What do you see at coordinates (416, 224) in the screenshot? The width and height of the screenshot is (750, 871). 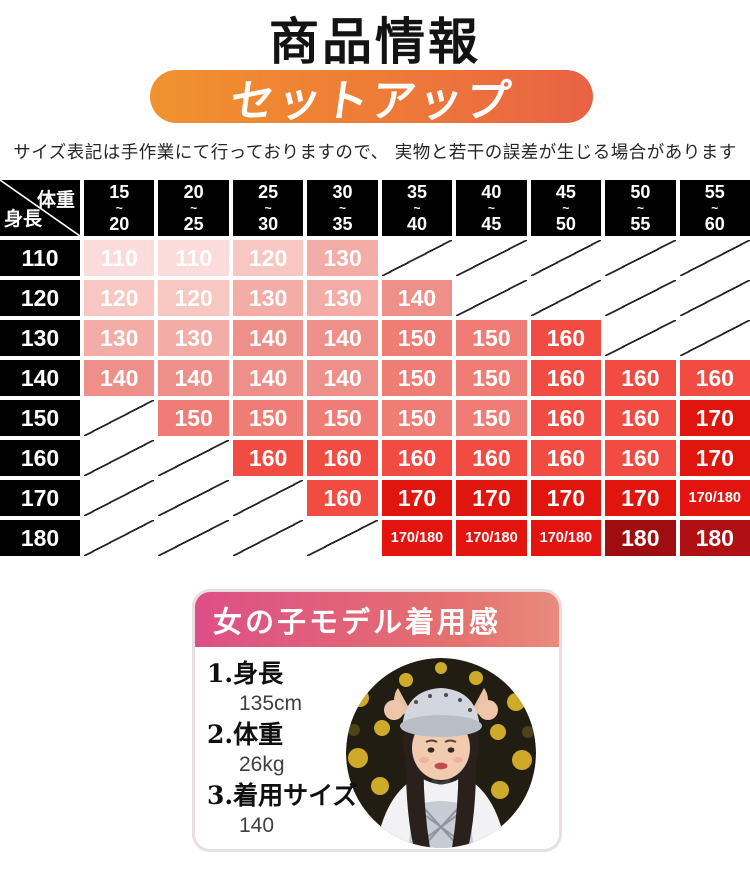 I see `weight-to: 40` at bounding box center [416, 224].